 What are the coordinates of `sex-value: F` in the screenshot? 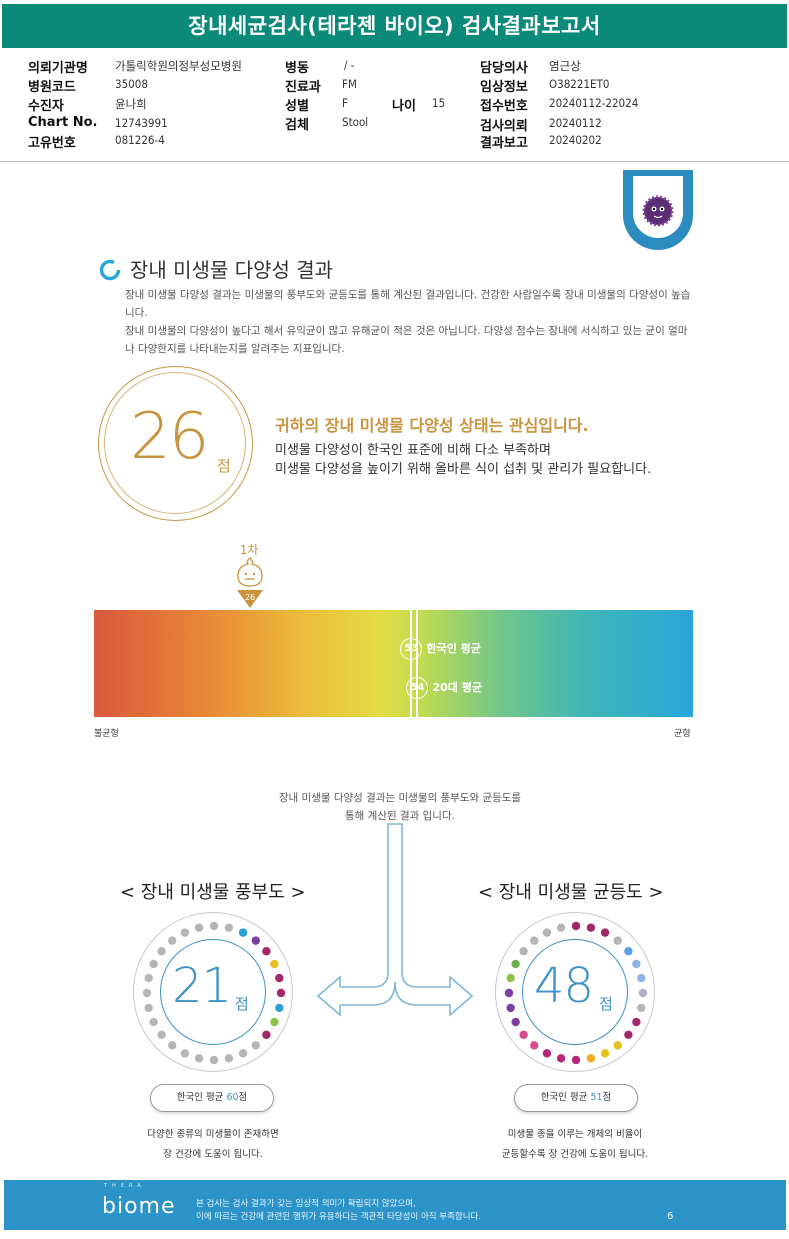 It's located at (345, 103).